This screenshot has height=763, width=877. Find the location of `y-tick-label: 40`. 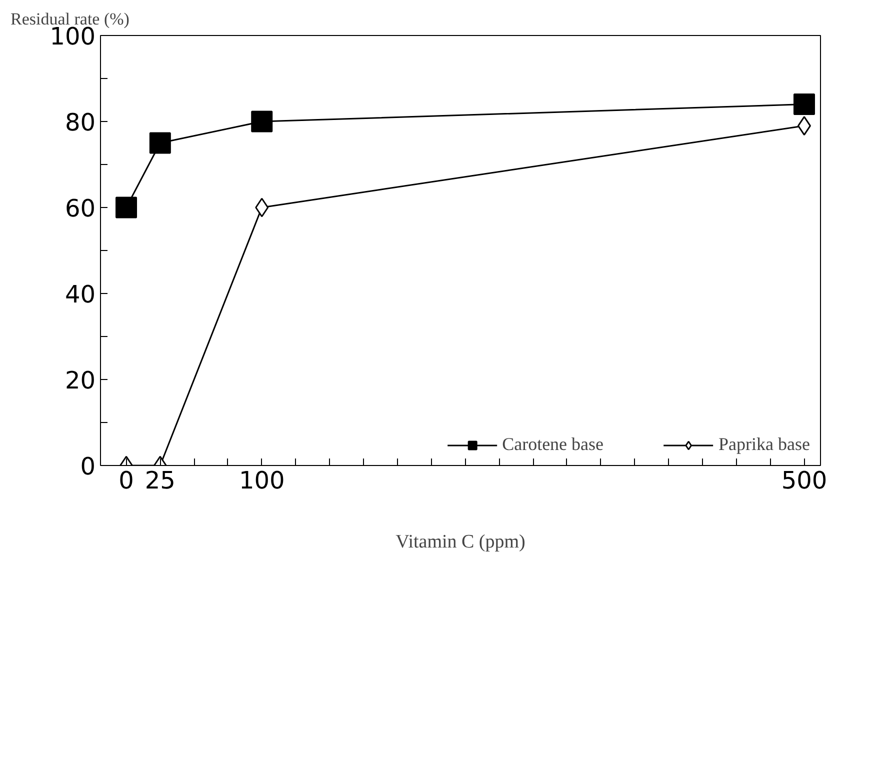

y-tick-label: 40 is located at coordinates (80, 294).